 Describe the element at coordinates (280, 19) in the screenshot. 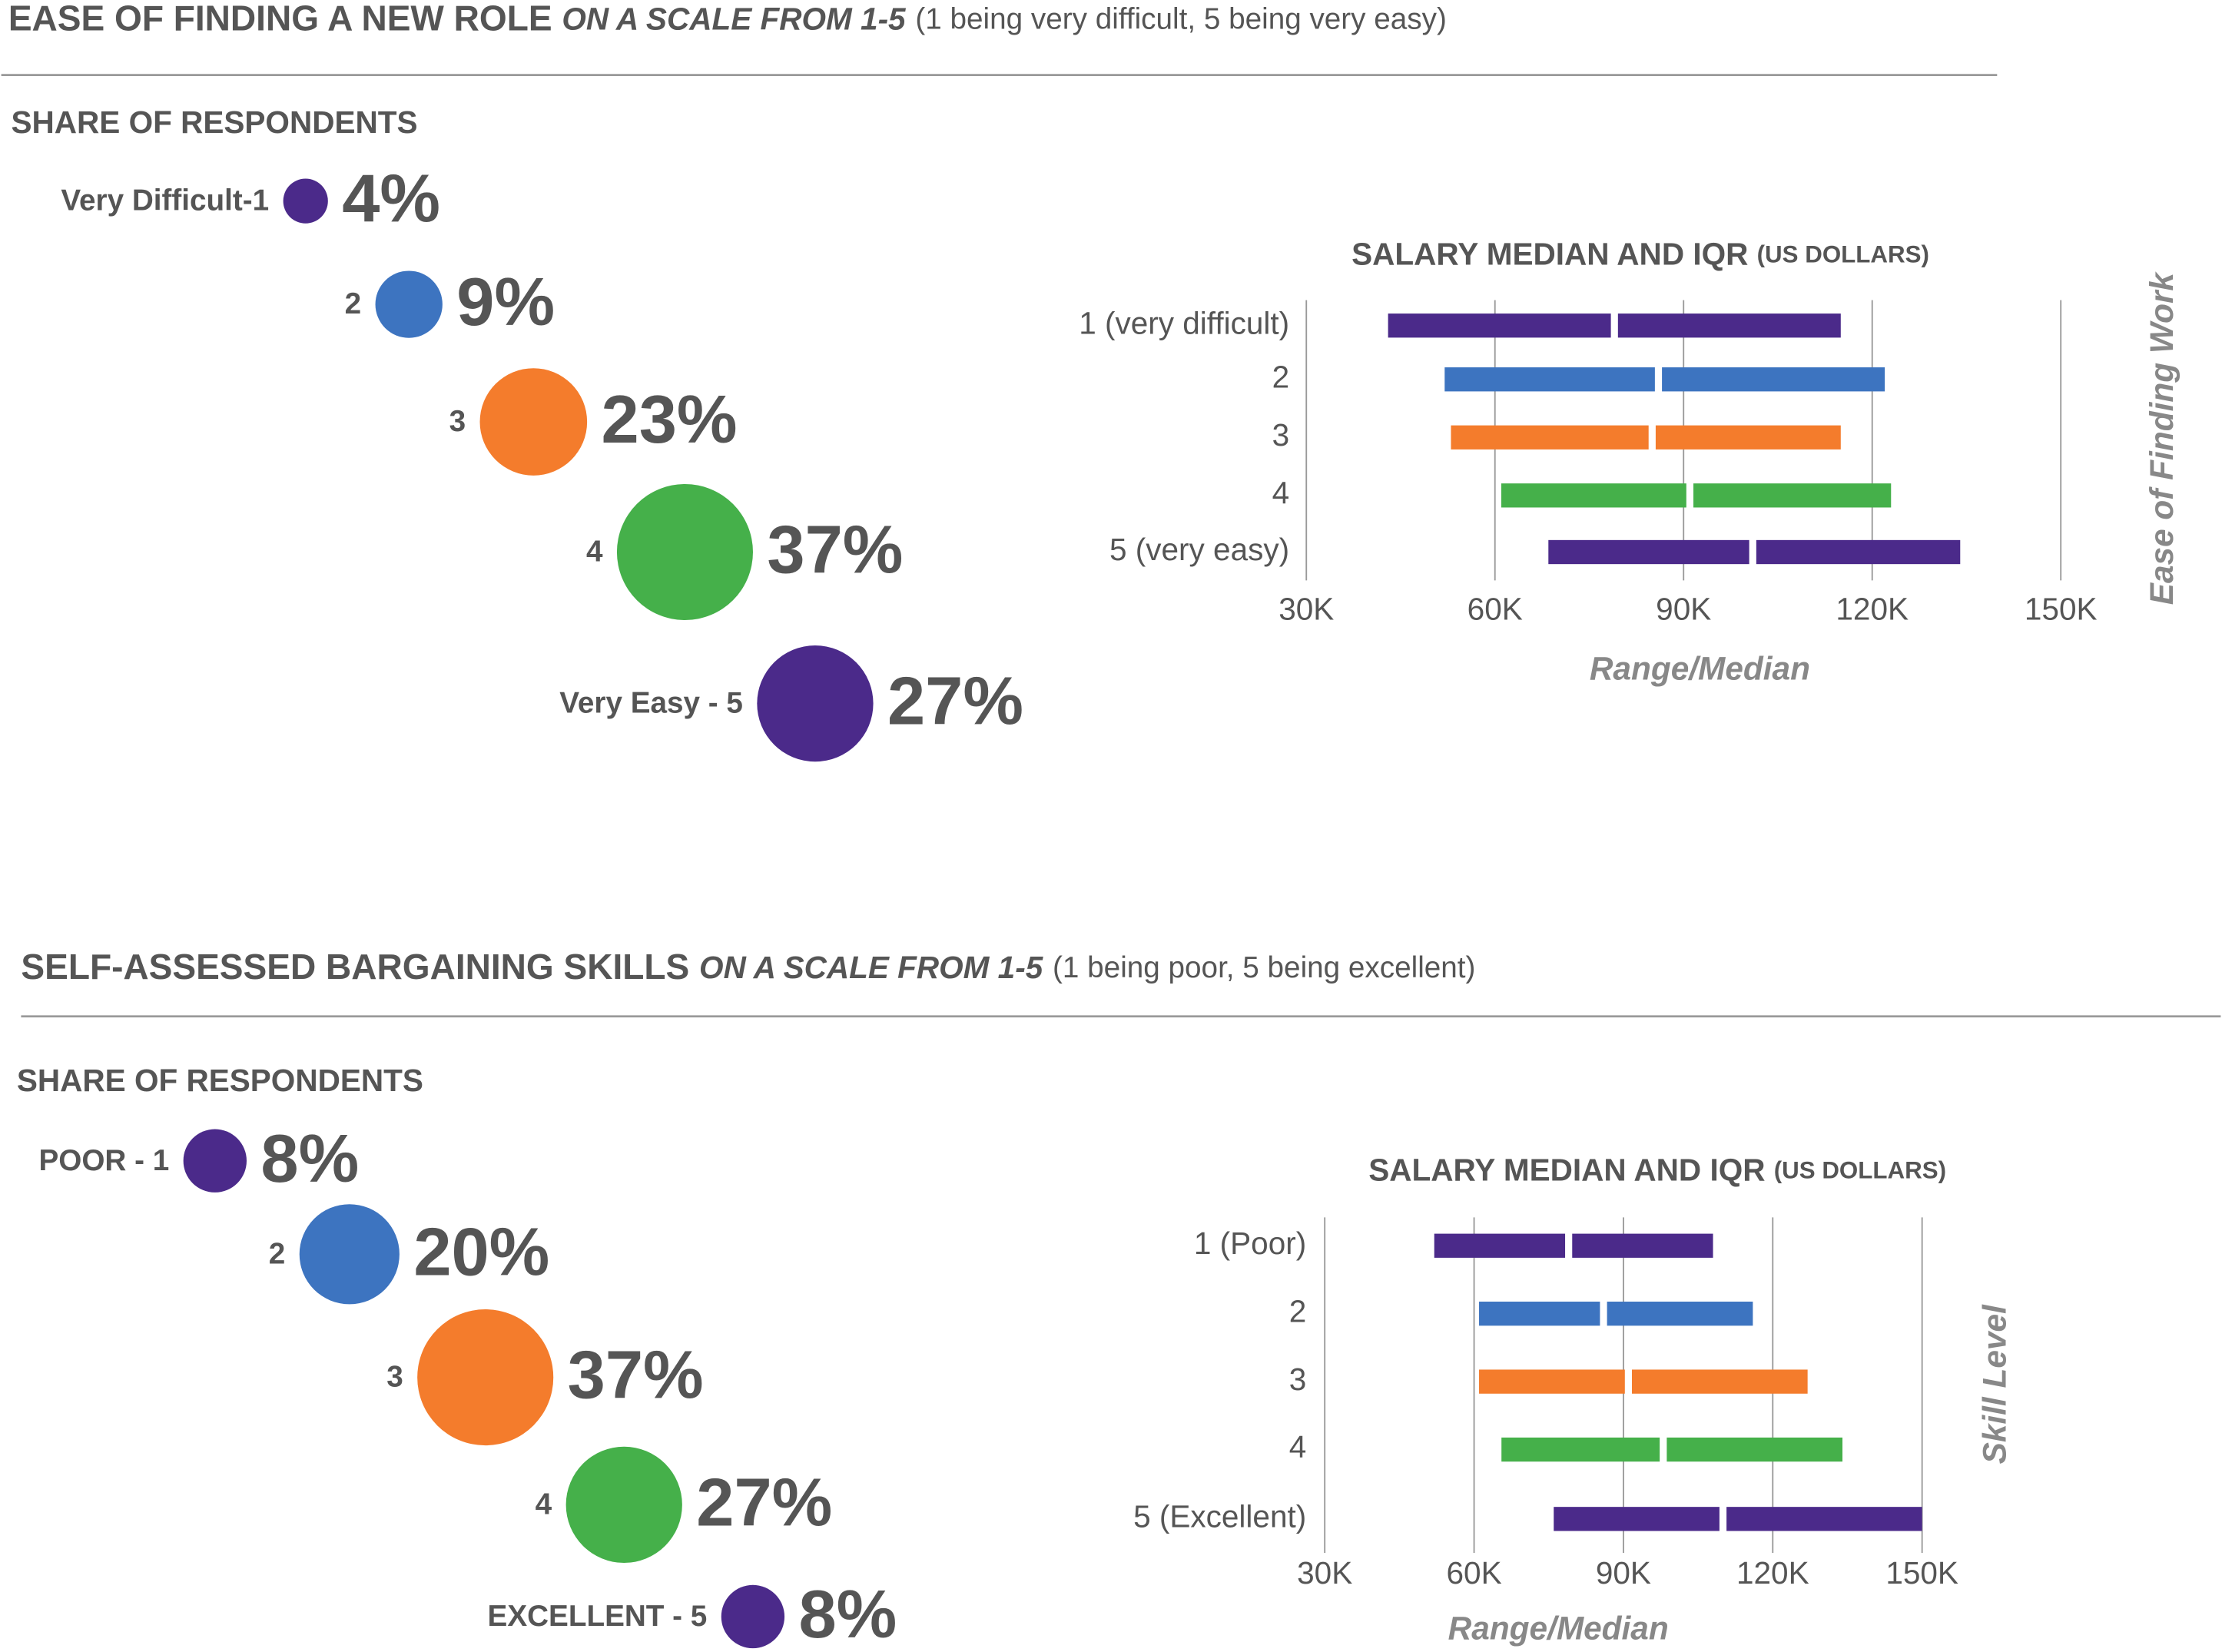

I see `title-main: EASE OF FINDING A NEW ROLE` at that location.